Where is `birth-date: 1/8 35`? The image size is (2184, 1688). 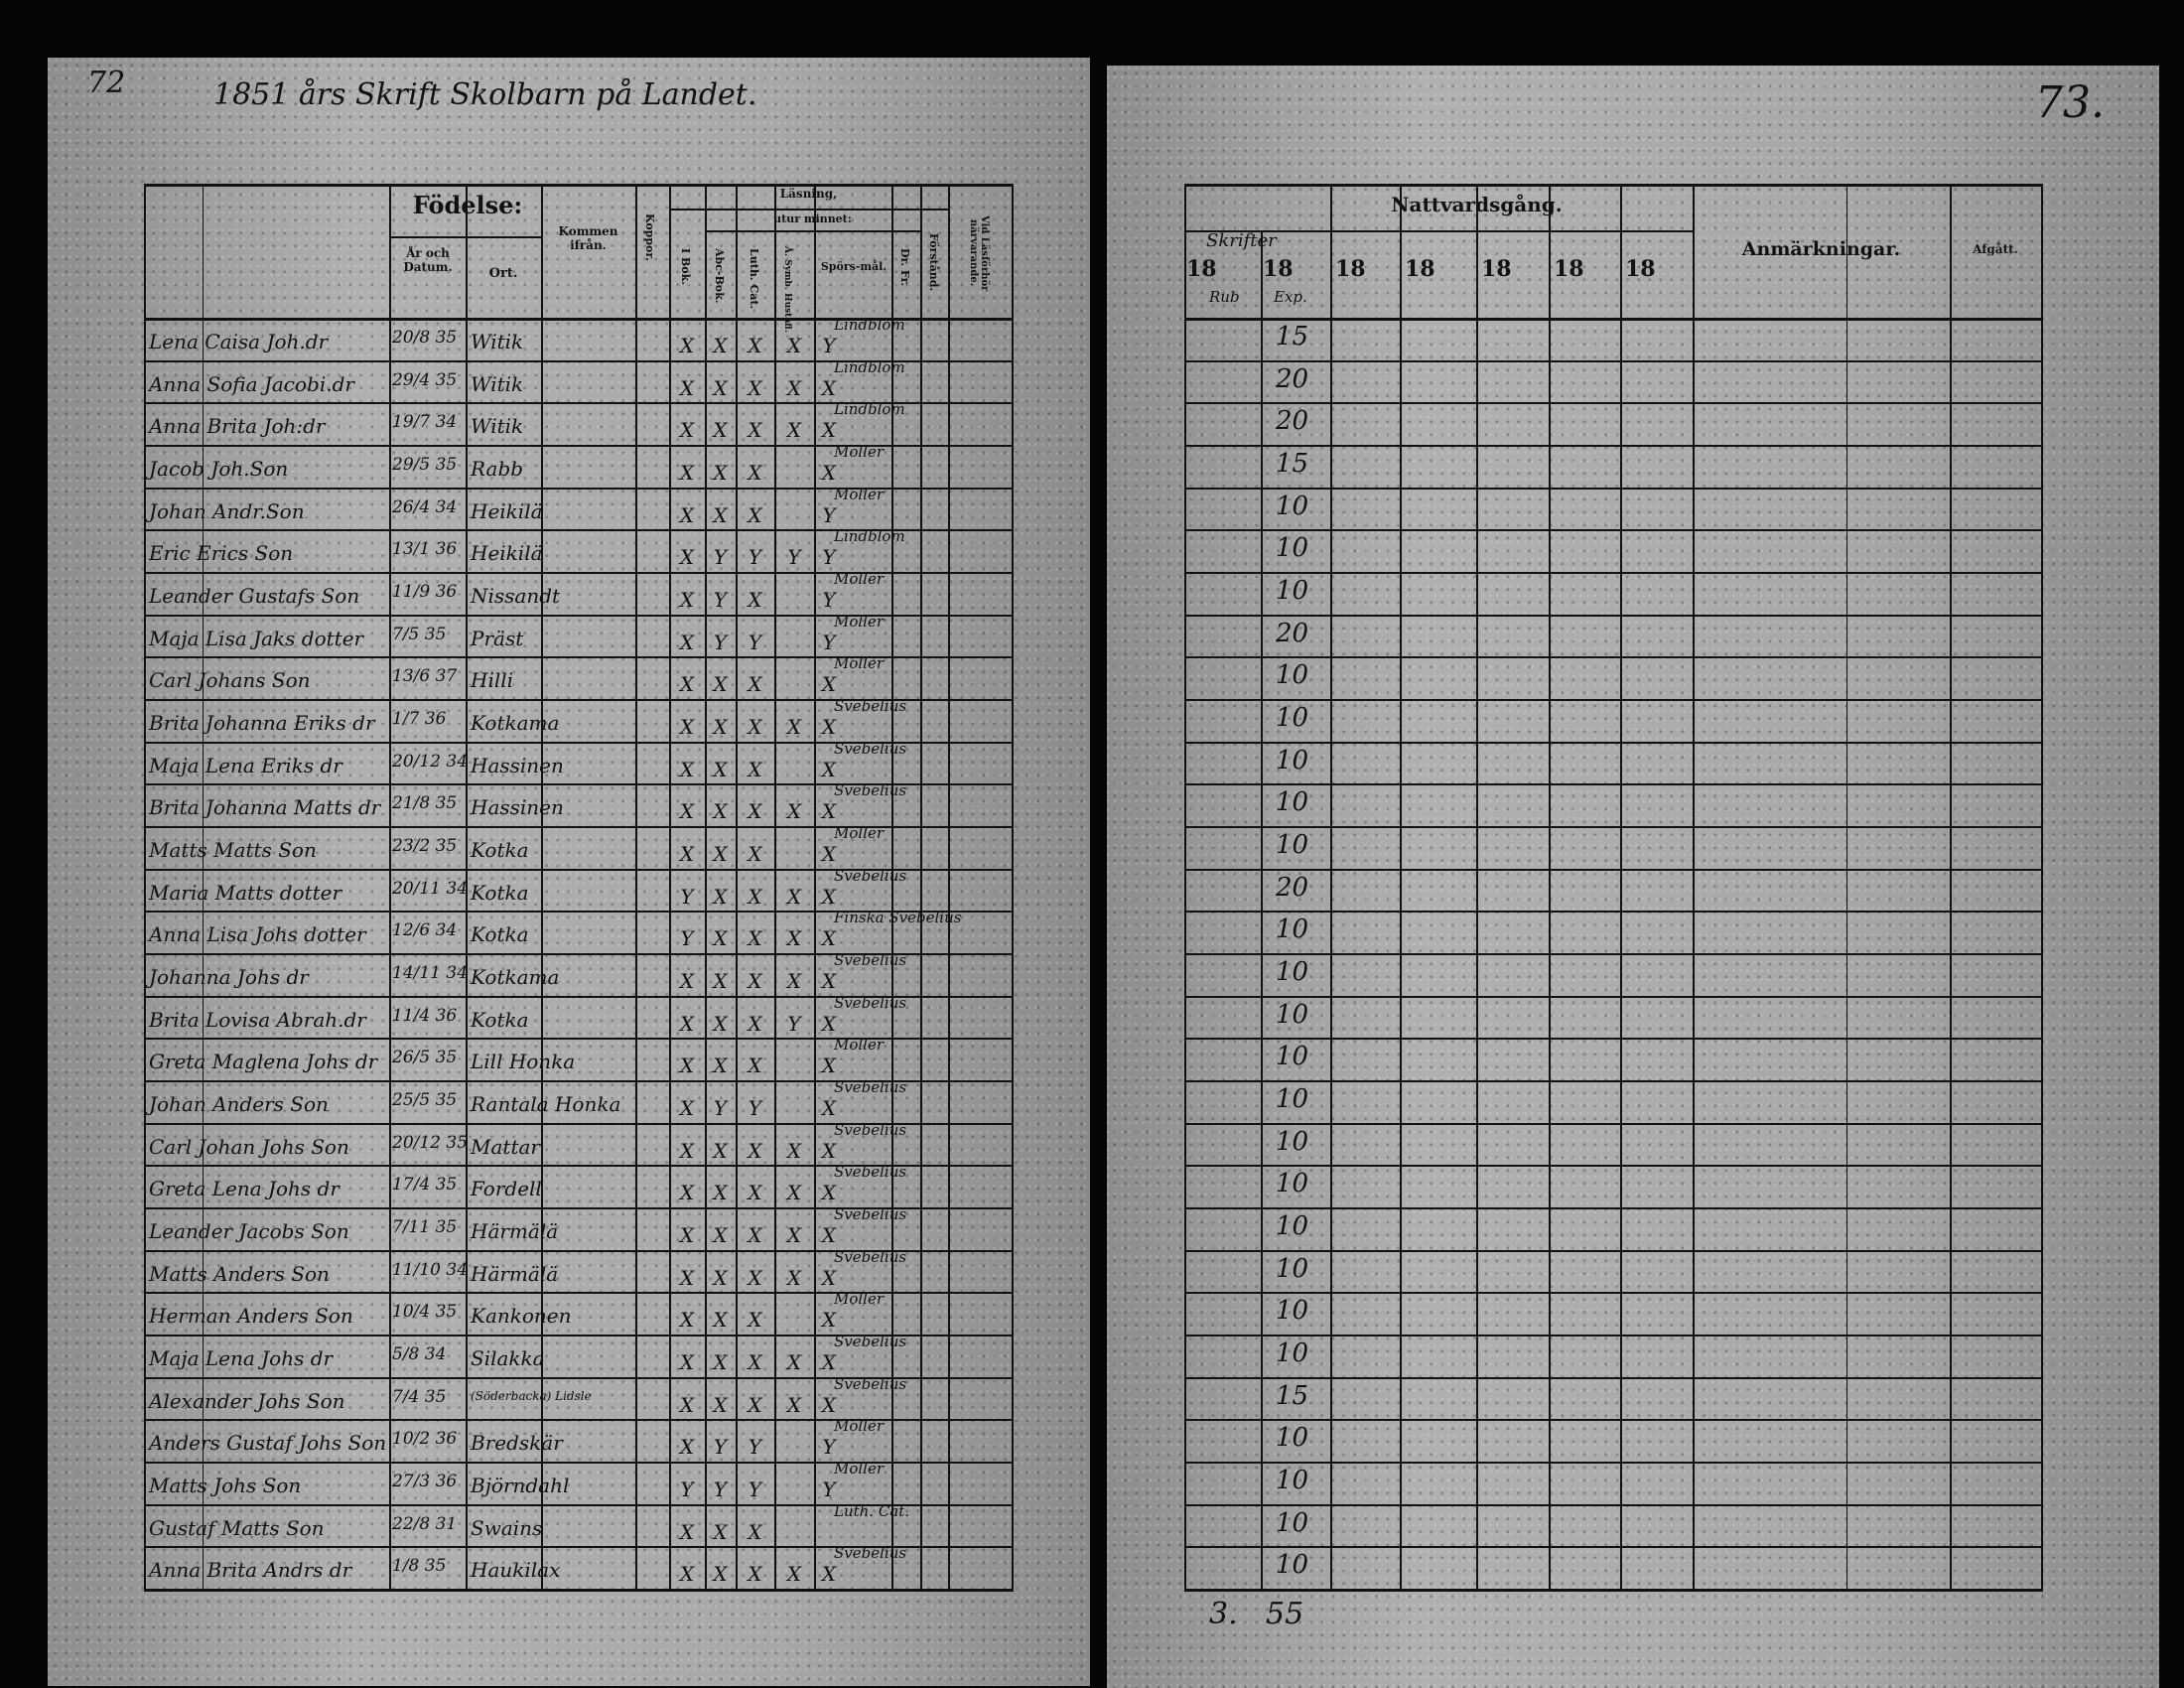
birth-date: 1/8 35 is located at coordinates (419, 1566).